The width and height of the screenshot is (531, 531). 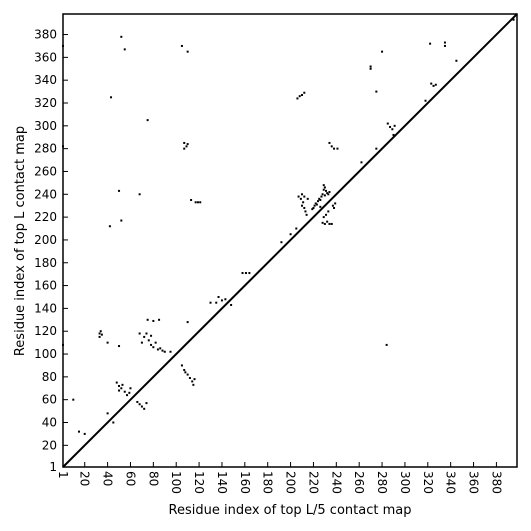 I want to click on y-tick-label: 280, so click(x=45, y=149).